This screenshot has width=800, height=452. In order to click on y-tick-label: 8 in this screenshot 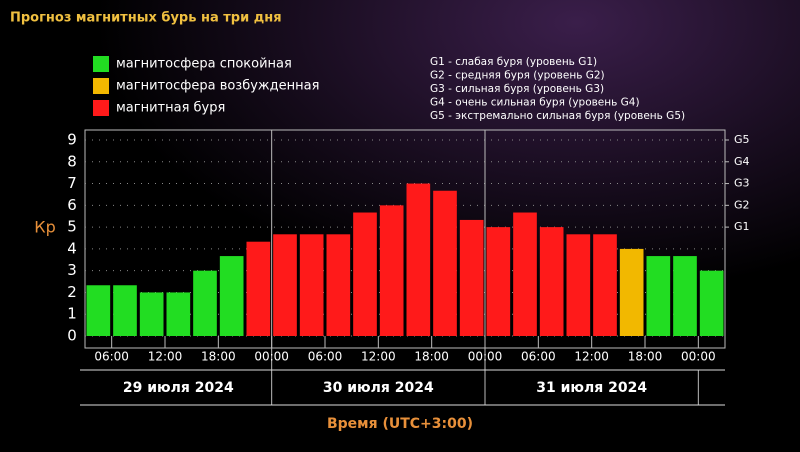, I will do `click(72, 161)`.